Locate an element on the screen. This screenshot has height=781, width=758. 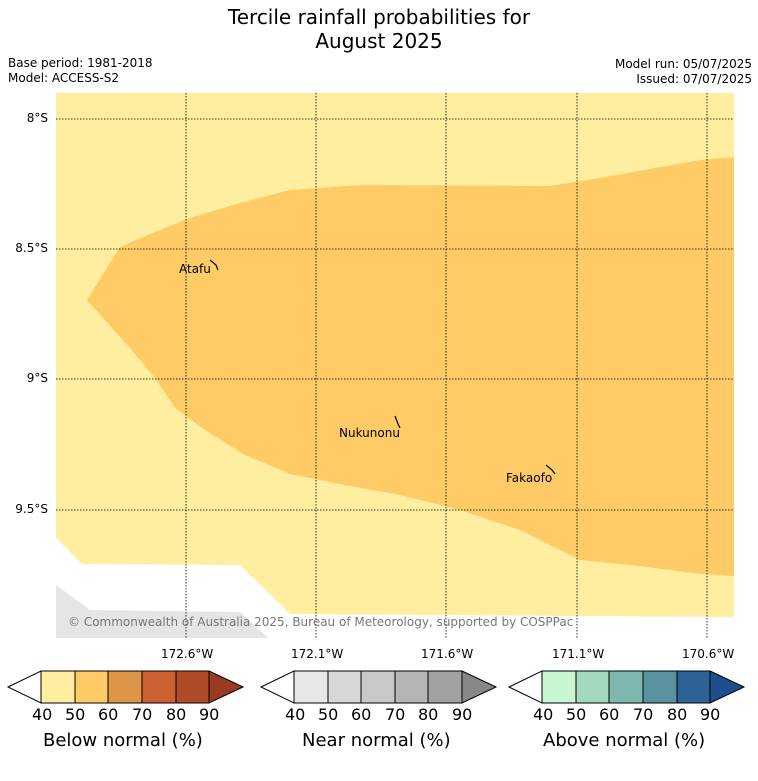
cbar-near-tick: 50 is located at coordinates (328, 714).